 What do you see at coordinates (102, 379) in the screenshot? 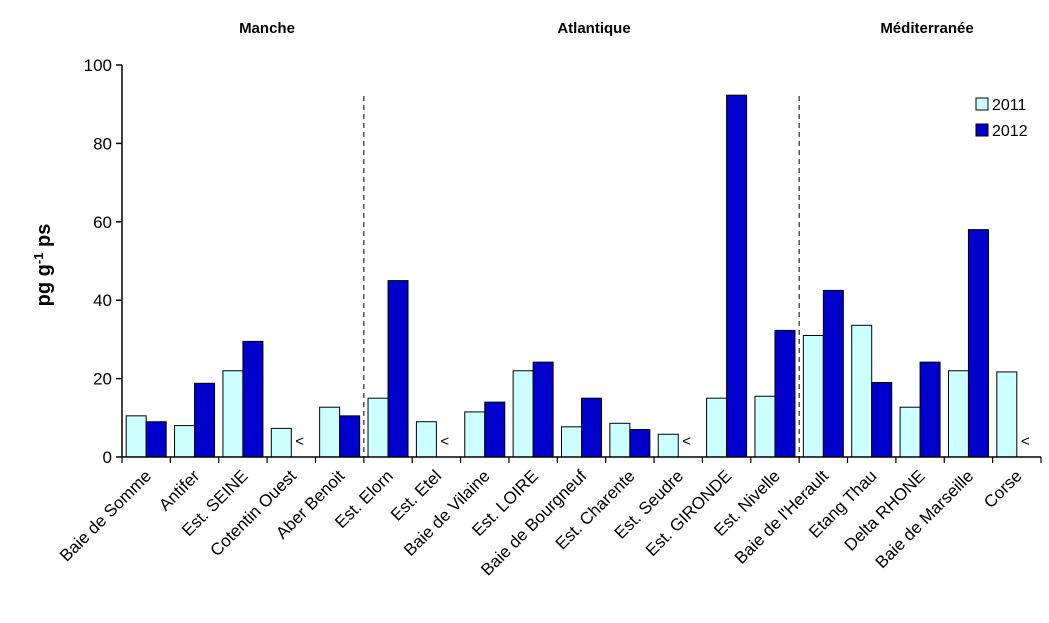
I see `y-tick-label: 20` at bounding box center [102, 379].